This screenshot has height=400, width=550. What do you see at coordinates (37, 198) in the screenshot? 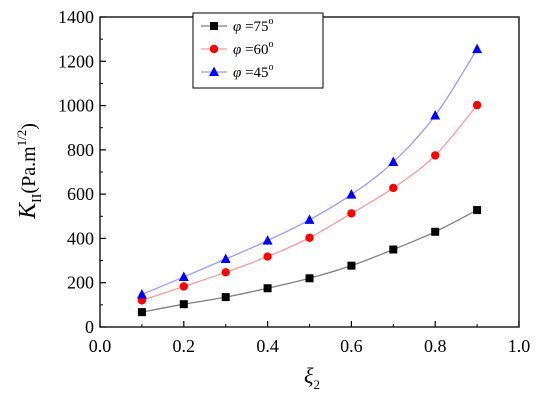
I see `y-axis-title-sub: II` at bounding box center [37, 198].